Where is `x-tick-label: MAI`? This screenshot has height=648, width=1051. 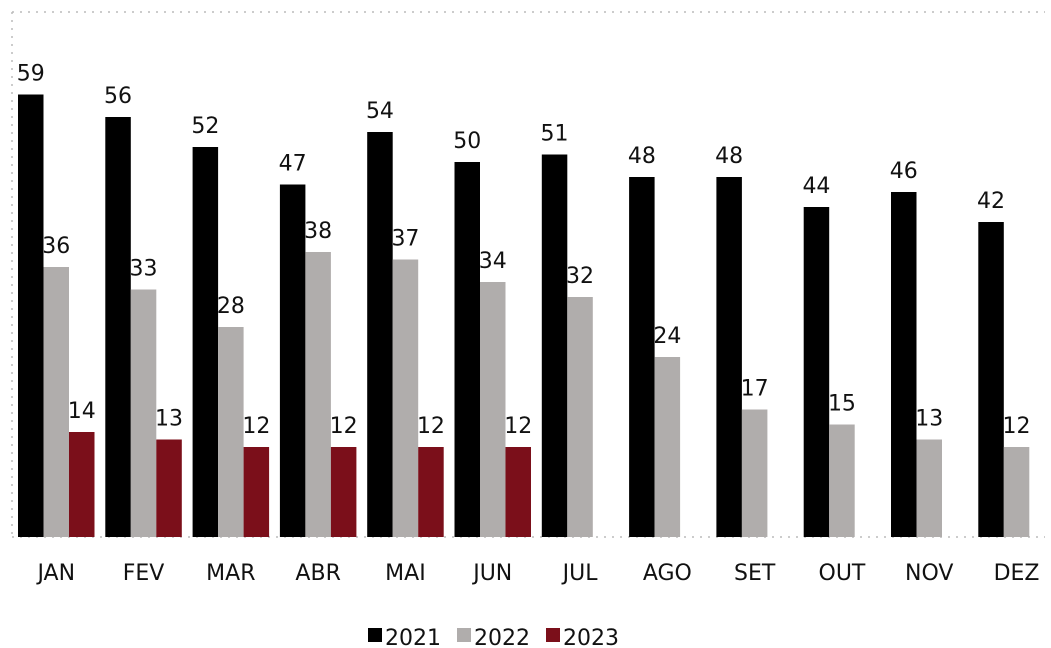 x-tick-label: MAI is located at coordinates (405, 573).